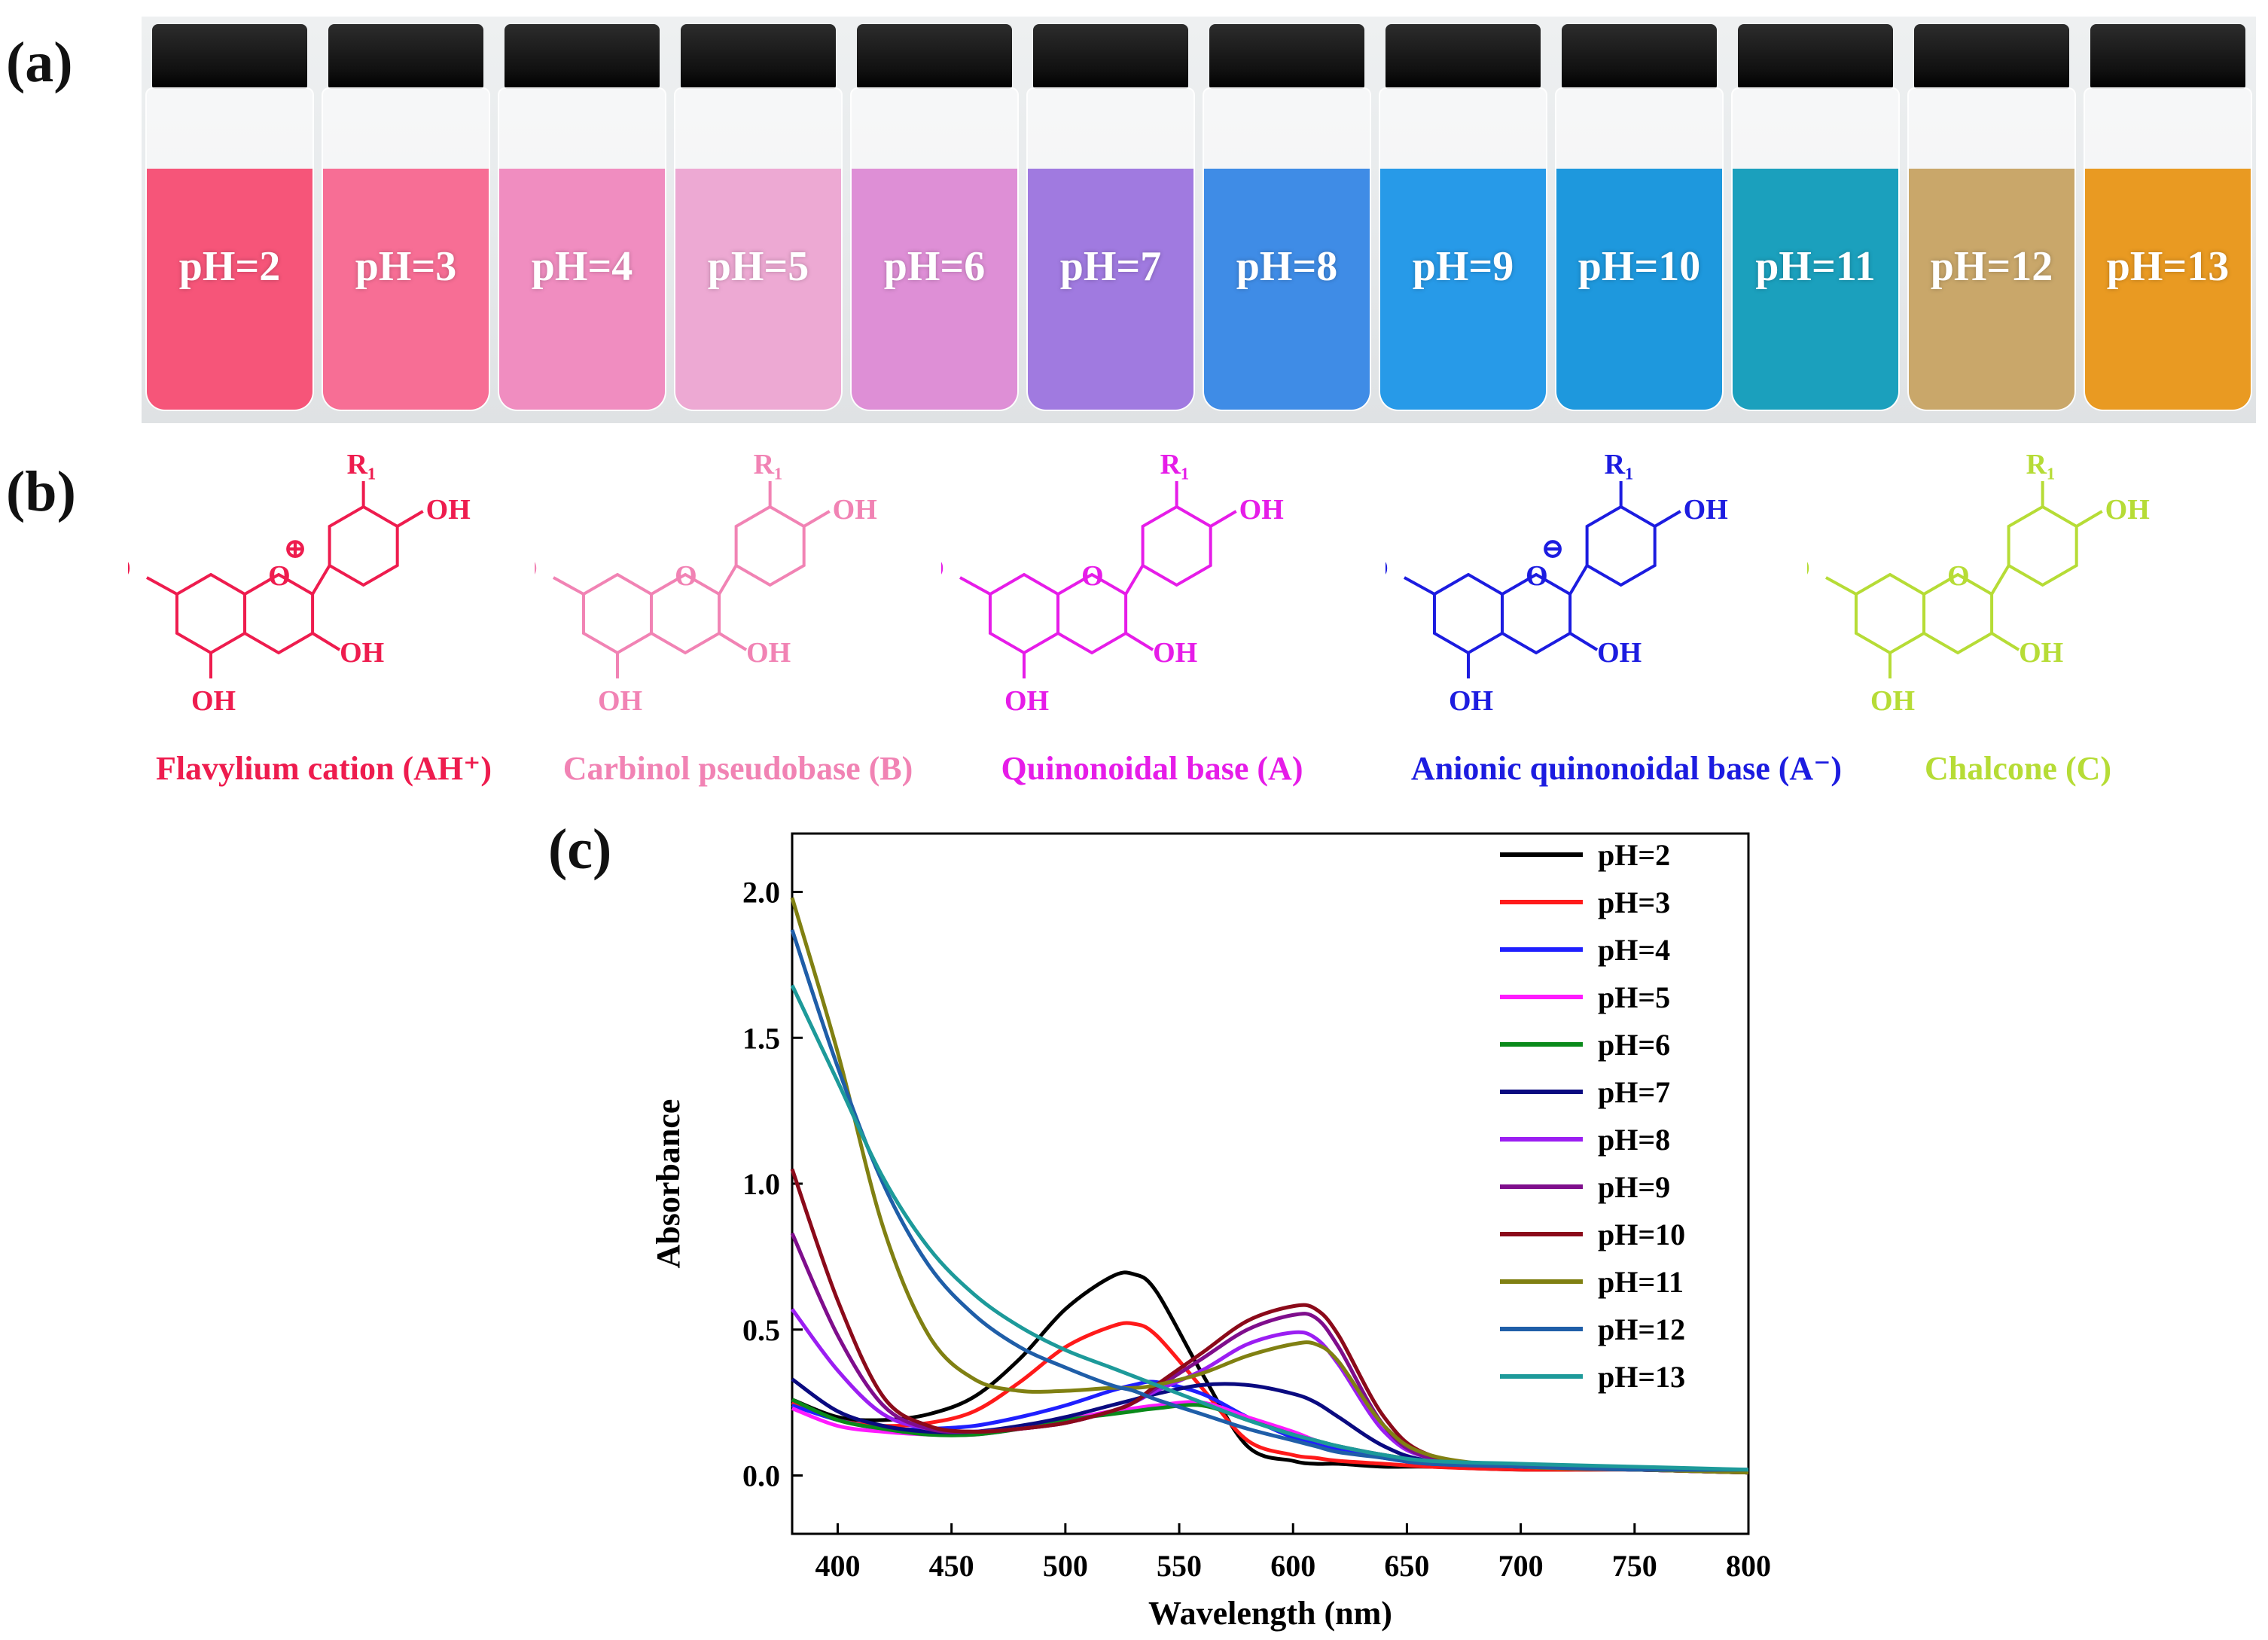 The width and height of the screenshot is (2268, 1640). I want to click on vial-ph-label: pH=10, so click(1640, 266).